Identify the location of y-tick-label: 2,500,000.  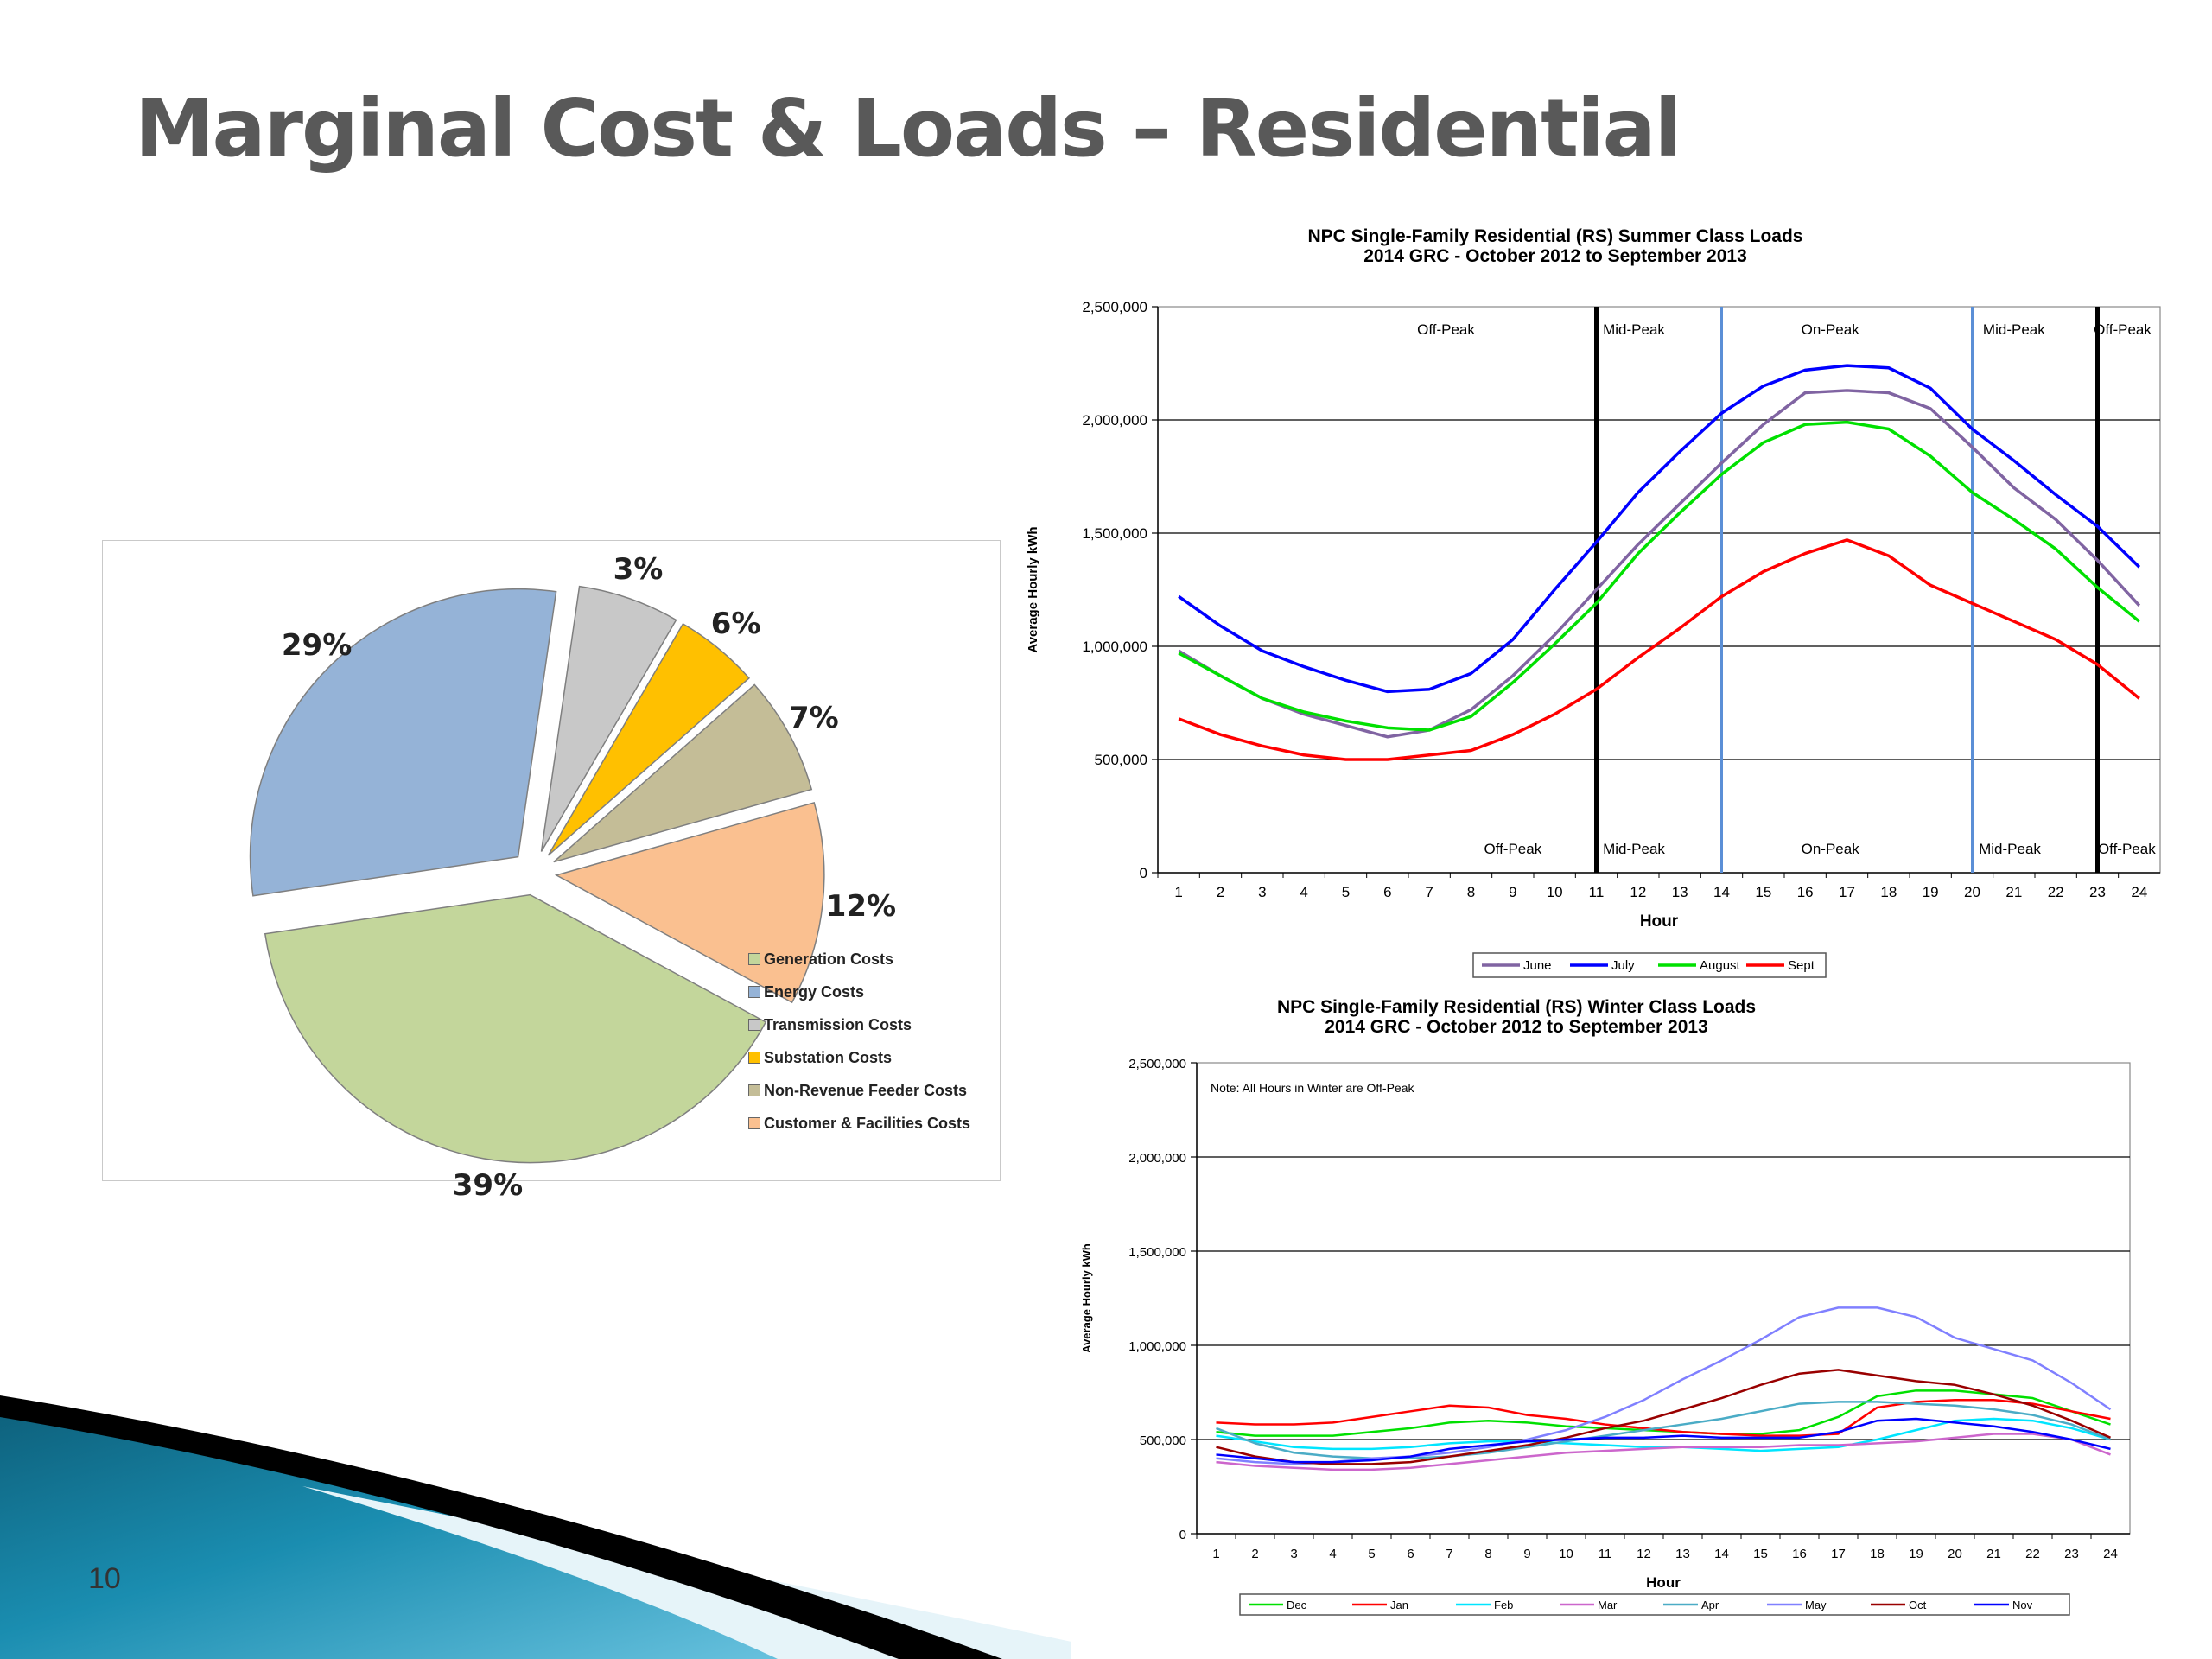
(1114, 307).